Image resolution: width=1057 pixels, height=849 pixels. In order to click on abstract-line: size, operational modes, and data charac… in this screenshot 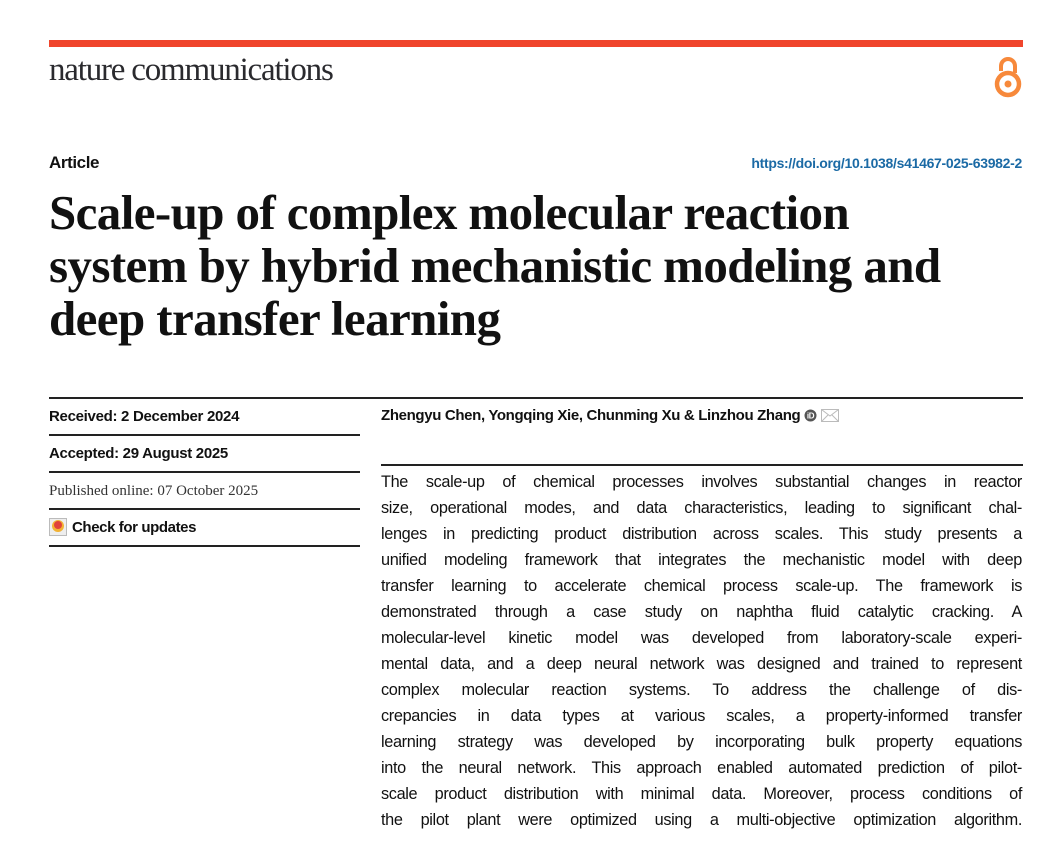, I will do `click(701, 508)`.